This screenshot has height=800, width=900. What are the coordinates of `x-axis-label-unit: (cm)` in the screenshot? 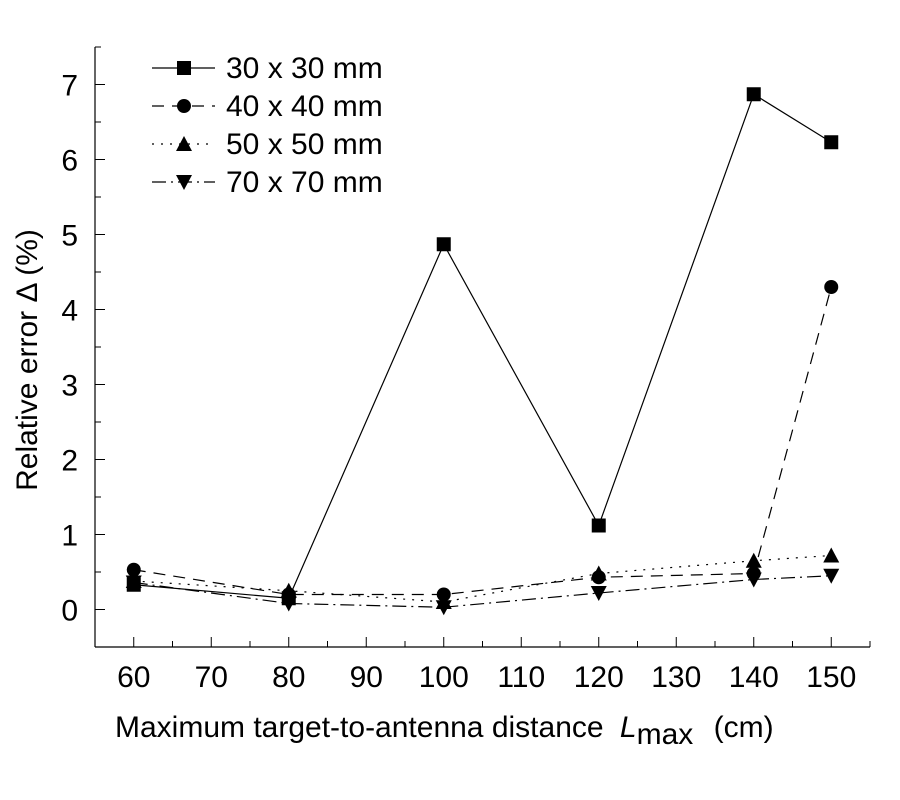 It's located at (744, 727).